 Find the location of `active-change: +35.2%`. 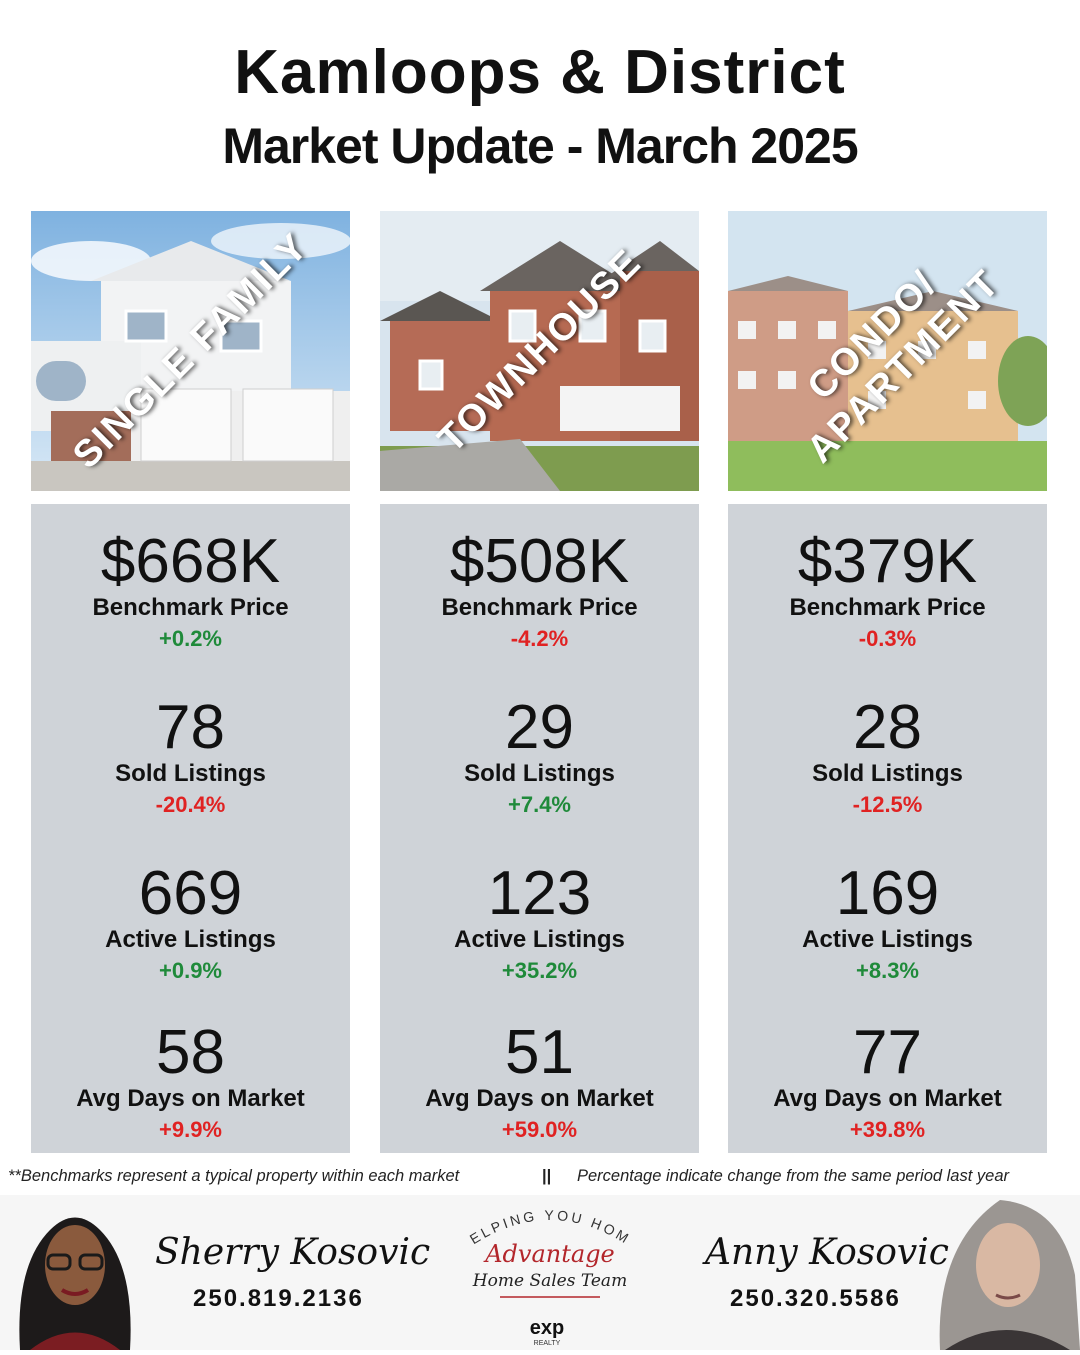

active-change: +35.2% is located at coordinates (539, 970).